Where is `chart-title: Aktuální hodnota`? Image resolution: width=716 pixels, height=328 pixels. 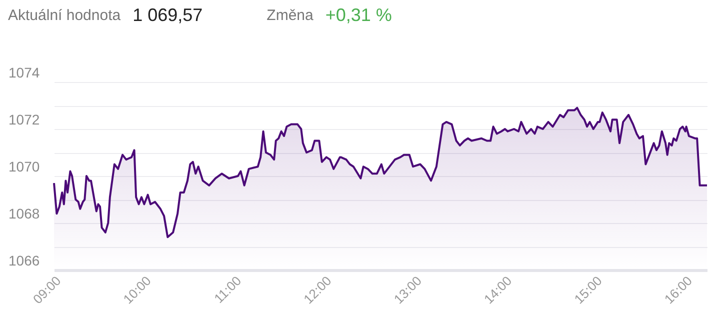
chart-title: Aktuální hodnota is located at coordinates (64, 15).